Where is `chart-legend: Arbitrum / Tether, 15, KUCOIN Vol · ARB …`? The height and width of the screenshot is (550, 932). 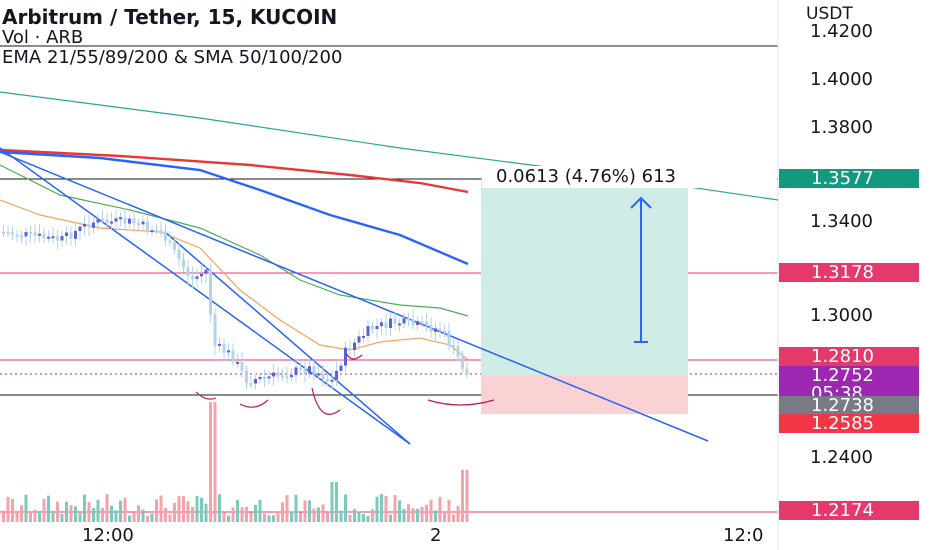
chart-legend: Arbitrum / Tether, 15, KUCOIN Vol · ARB … is located at coordinates (171, 37).